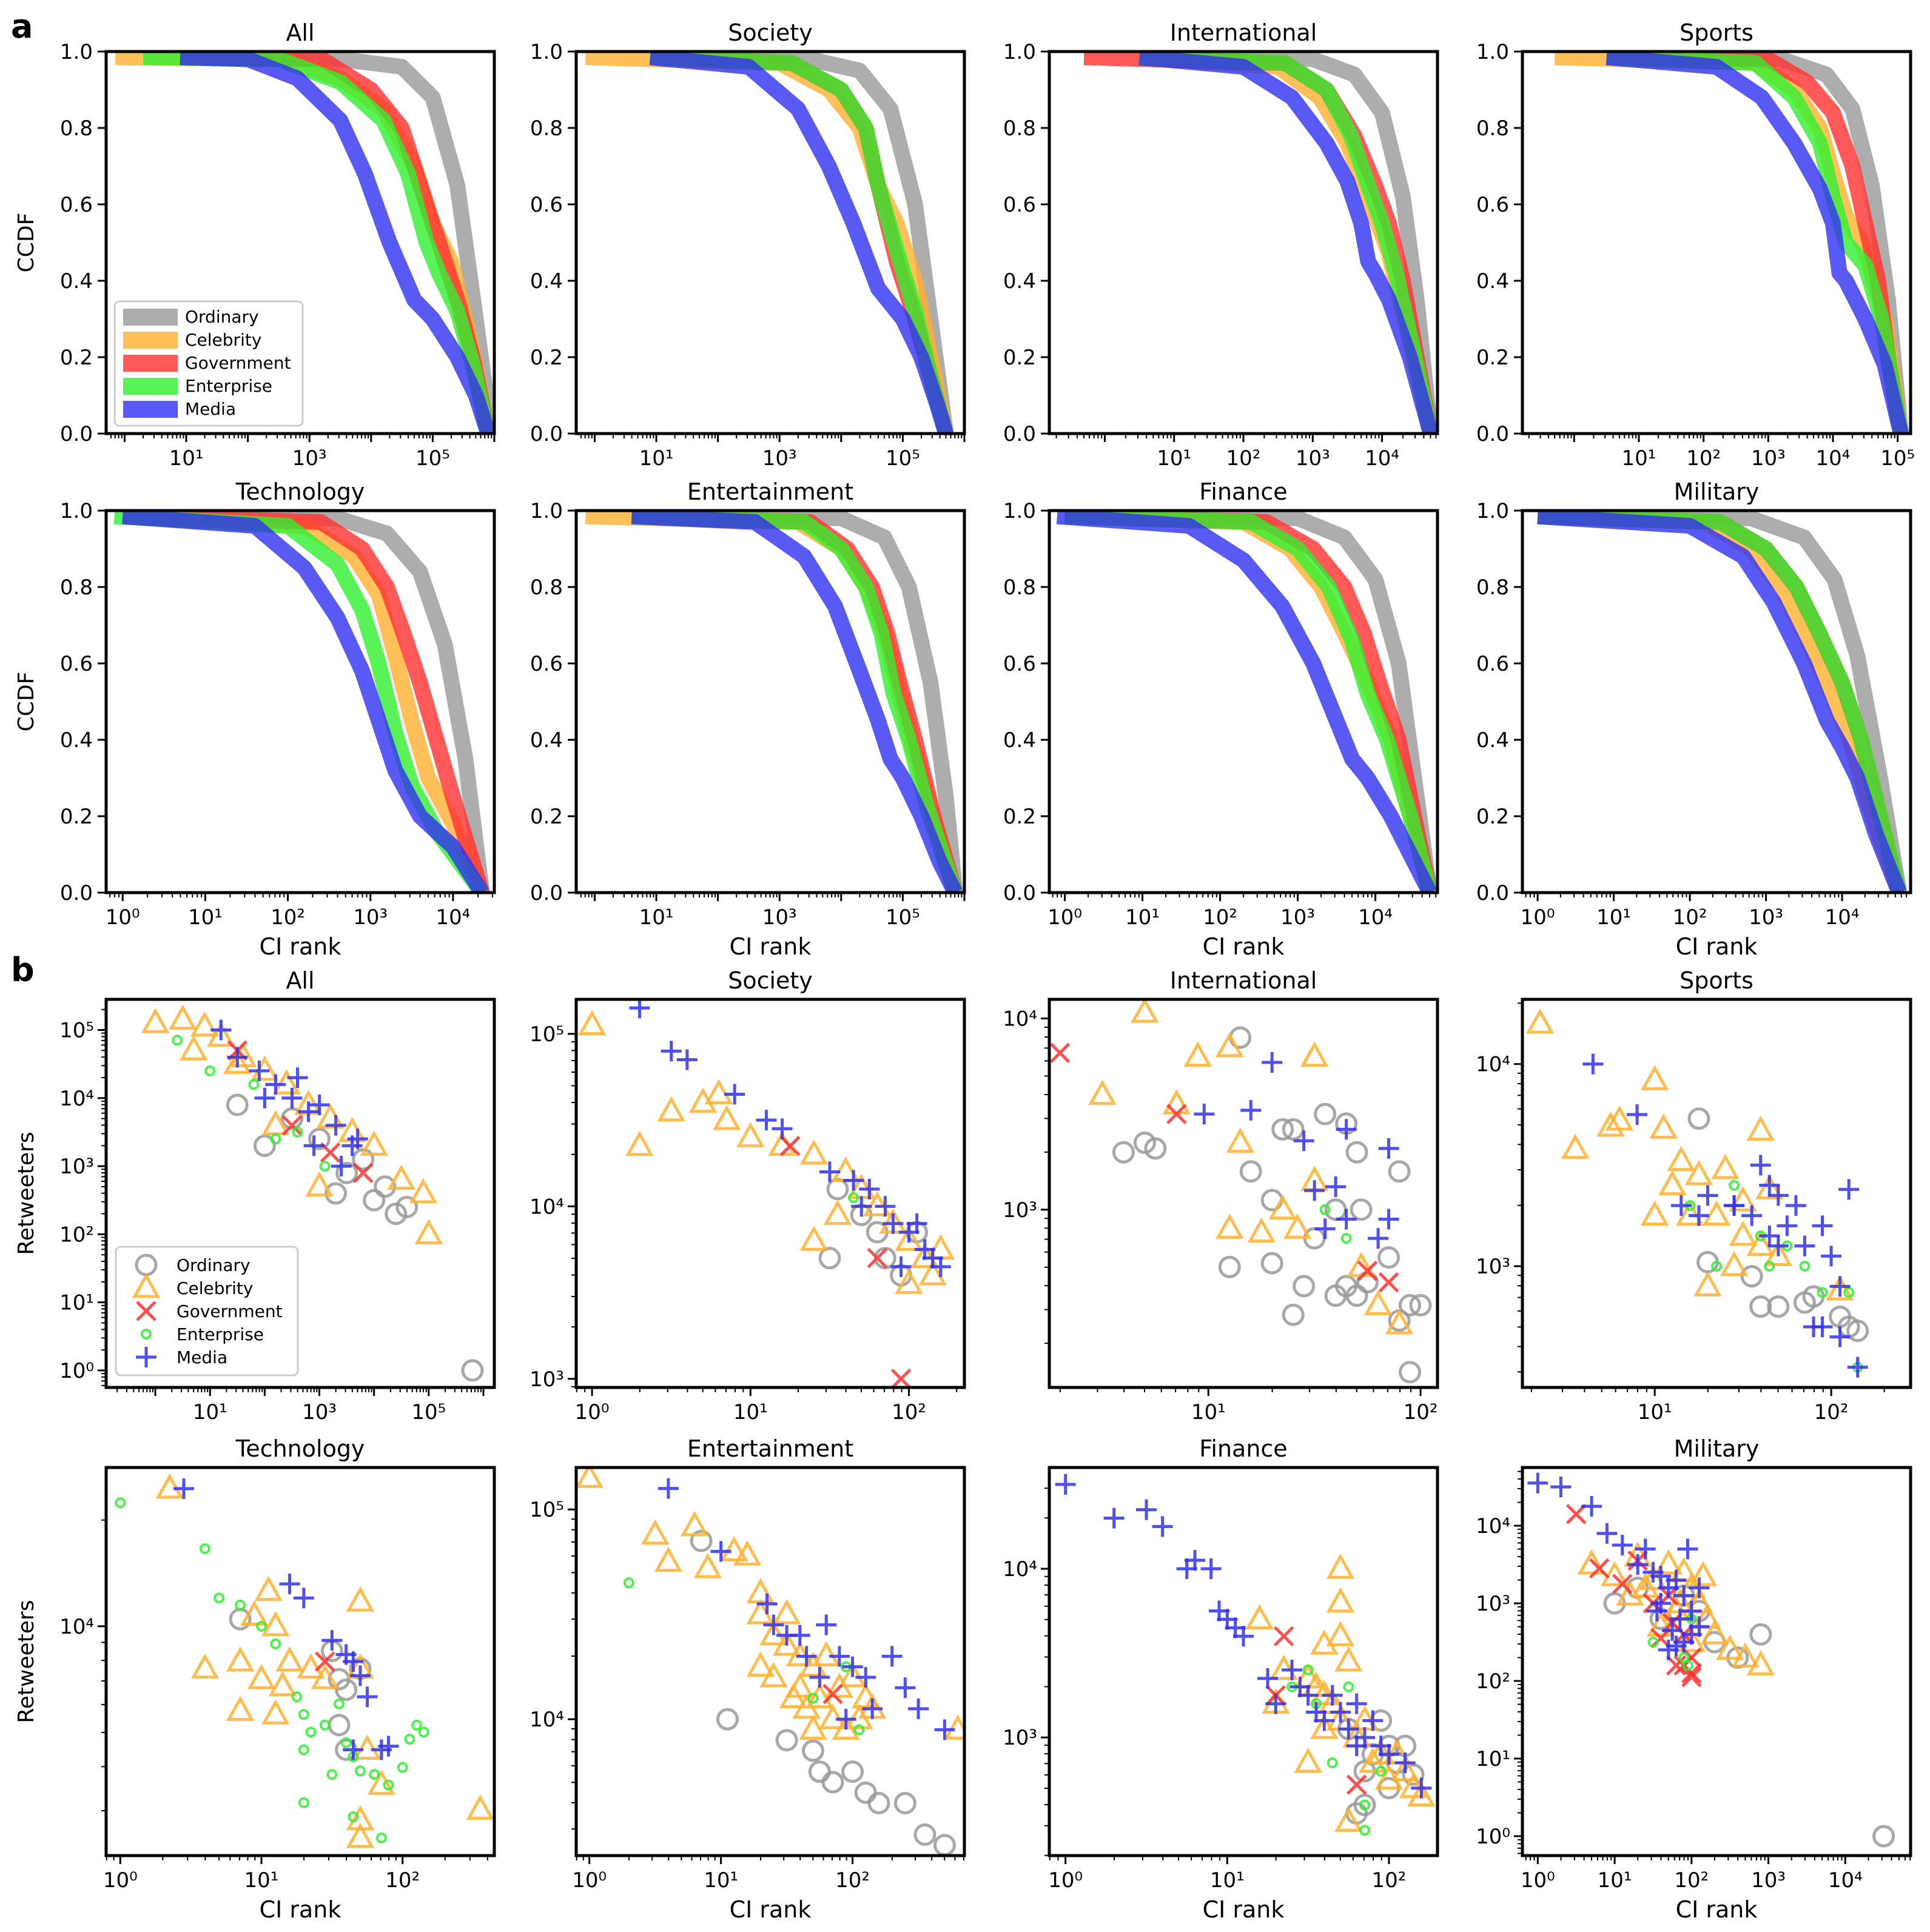  Describe the element at coordinates (150, 386) in the screenshot. I see `legend-swatch-enterprise` at that location.